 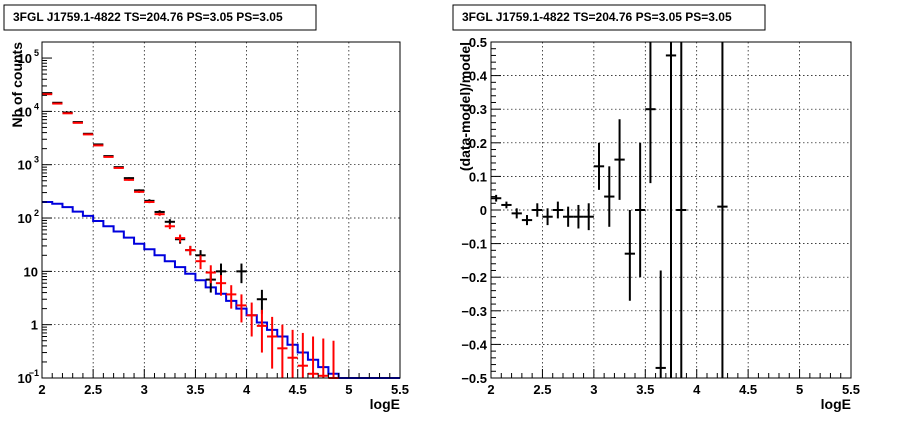 What do you see at coordinates (748, 389) in the screenshot?
I see `residuals-x-tick-label: 4.5` at bounding box center [748, 389].